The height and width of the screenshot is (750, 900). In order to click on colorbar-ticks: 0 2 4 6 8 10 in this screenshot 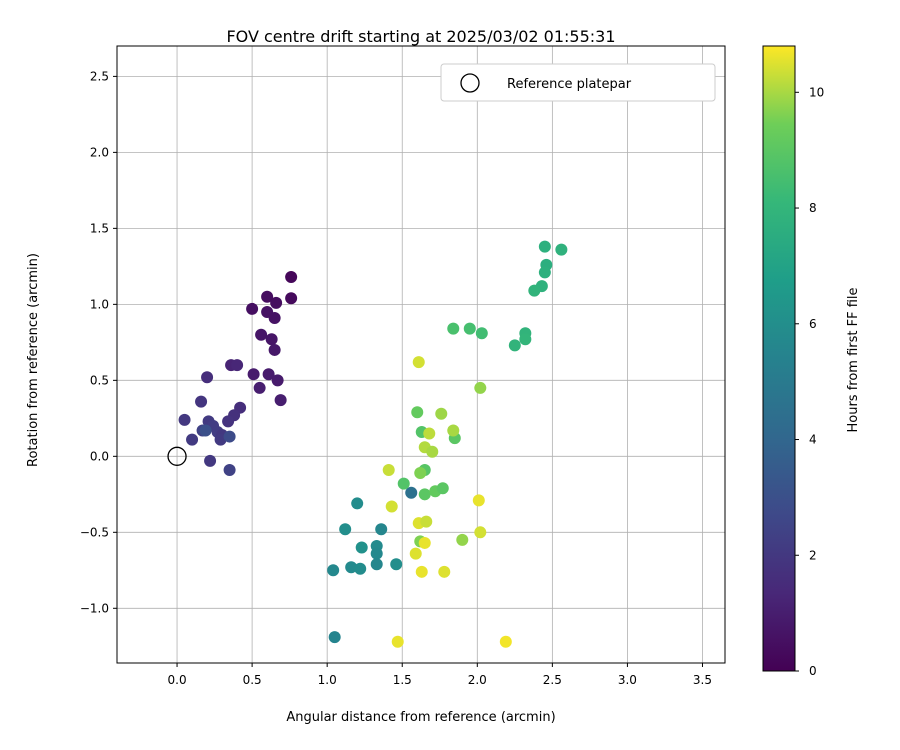, I will do `click(809, 381)`.